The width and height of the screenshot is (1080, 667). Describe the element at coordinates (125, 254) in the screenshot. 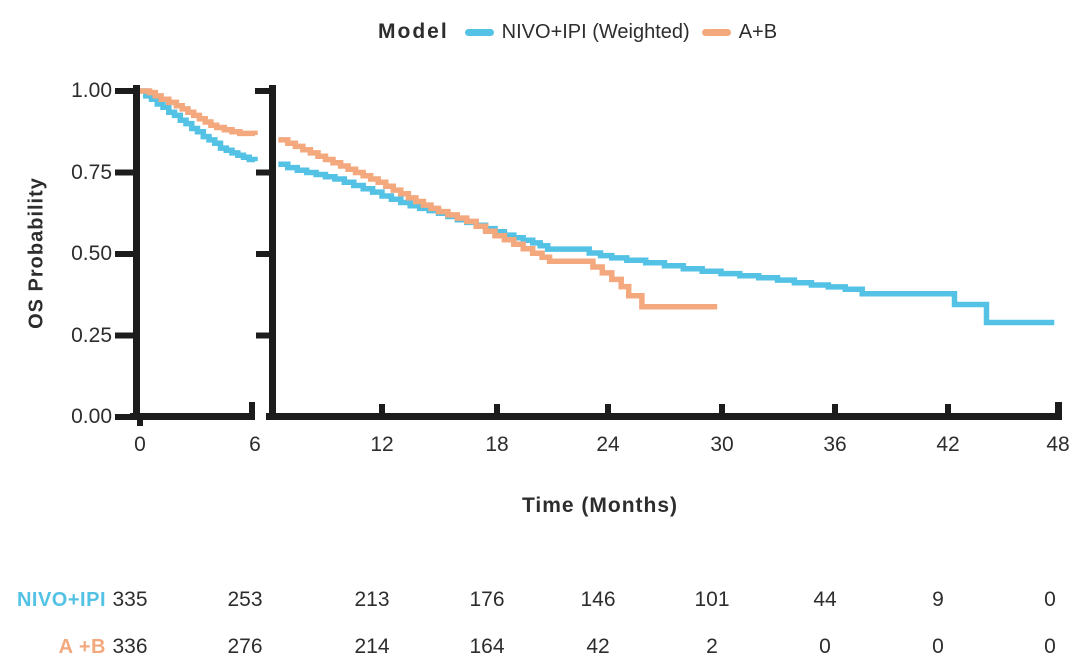

I see `y-tick-0.50` at that location.